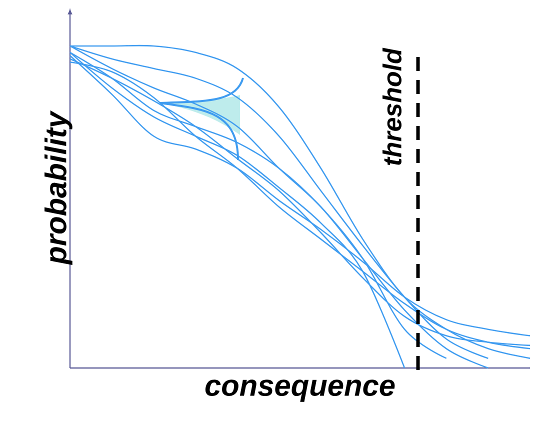 The image size is (536, 442). I want to click on y-axis-title: probability, so click(58, 188).